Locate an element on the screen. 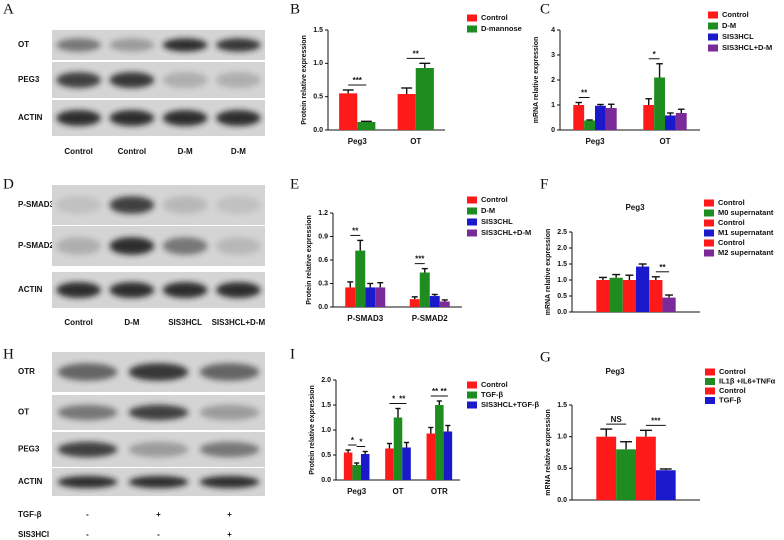  legend-label: M1 supernatant is located at coordinates (746, 232).